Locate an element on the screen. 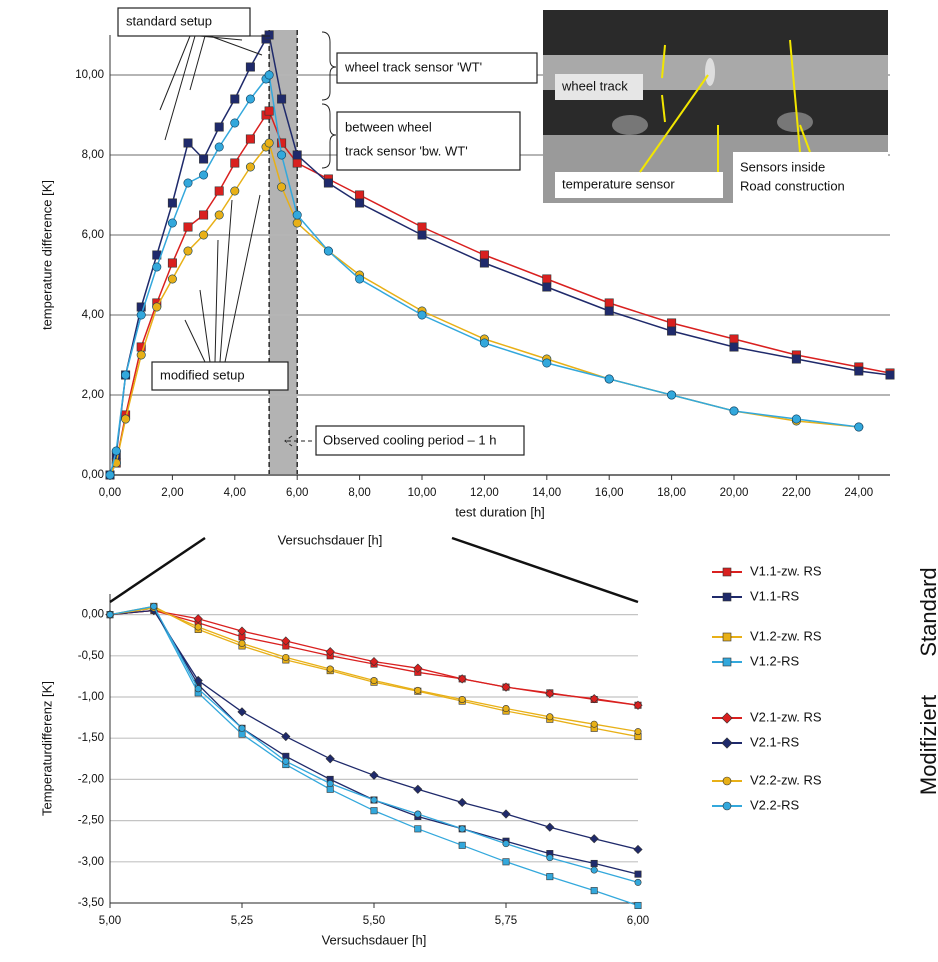  photo-stripe is located at coordinates (715, 32).